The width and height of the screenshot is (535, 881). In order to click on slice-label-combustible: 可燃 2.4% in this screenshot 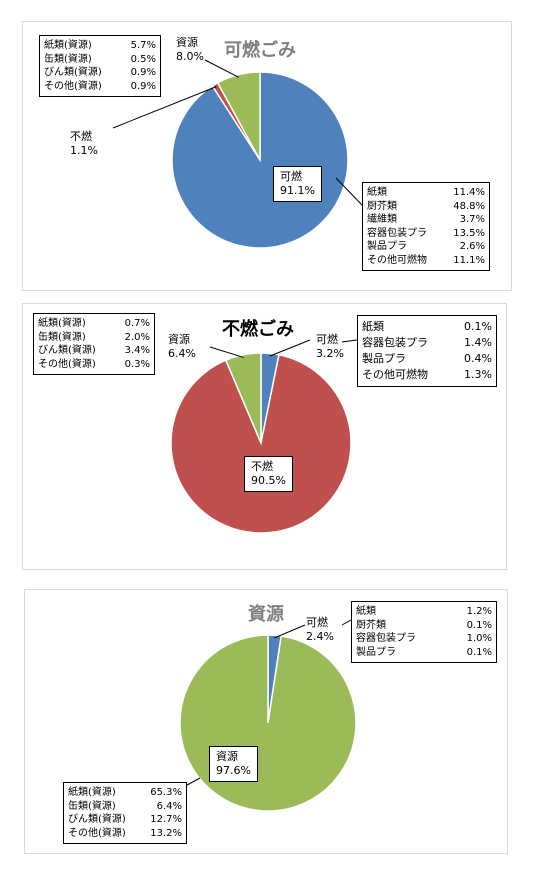, I will do `click(320, 629)`.